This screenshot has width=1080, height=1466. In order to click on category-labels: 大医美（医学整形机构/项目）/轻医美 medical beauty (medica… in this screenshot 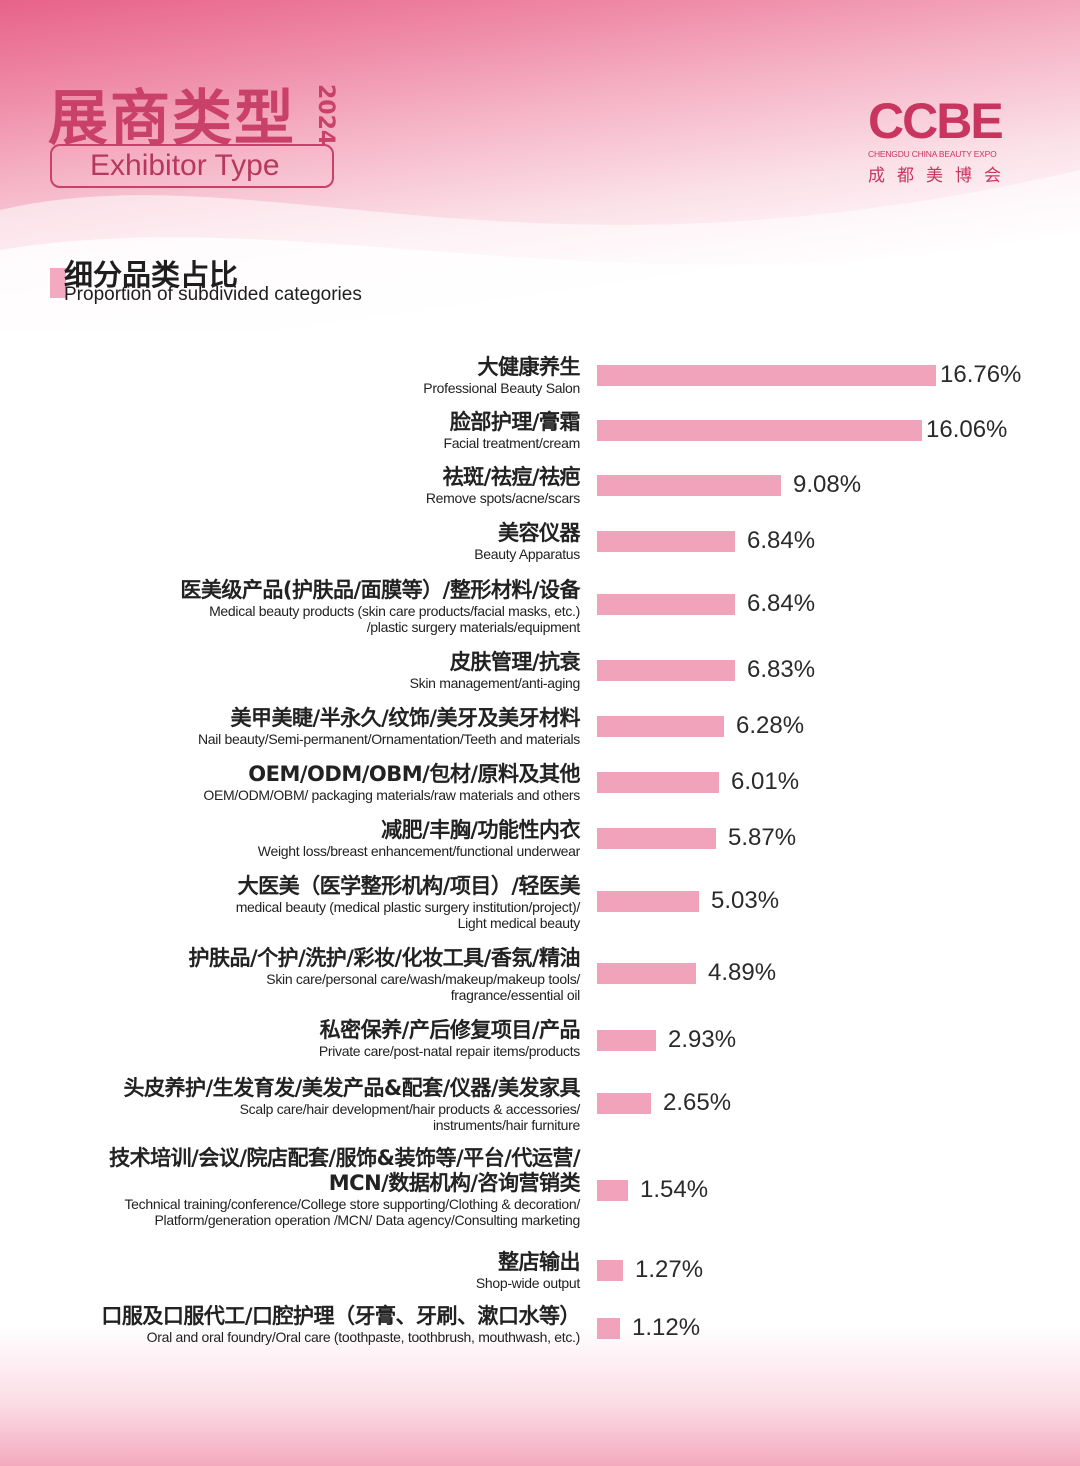, I will do `click(408, 902)`.